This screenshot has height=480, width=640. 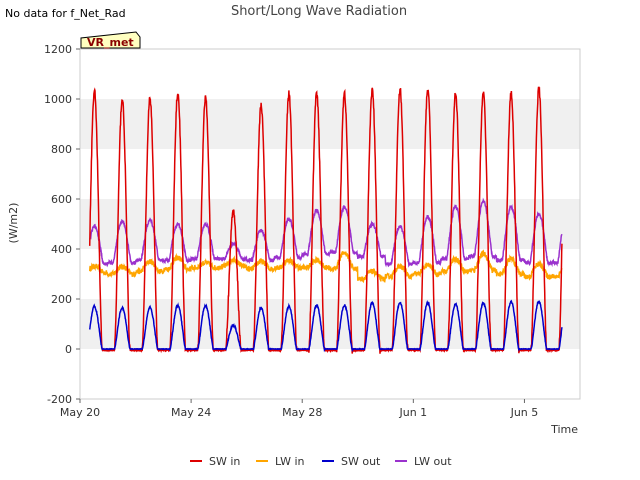 What do you see at coordinates (68, 349) in the screenshot?
I see `y-tick-label: 0` at bounding box center [68, 349].